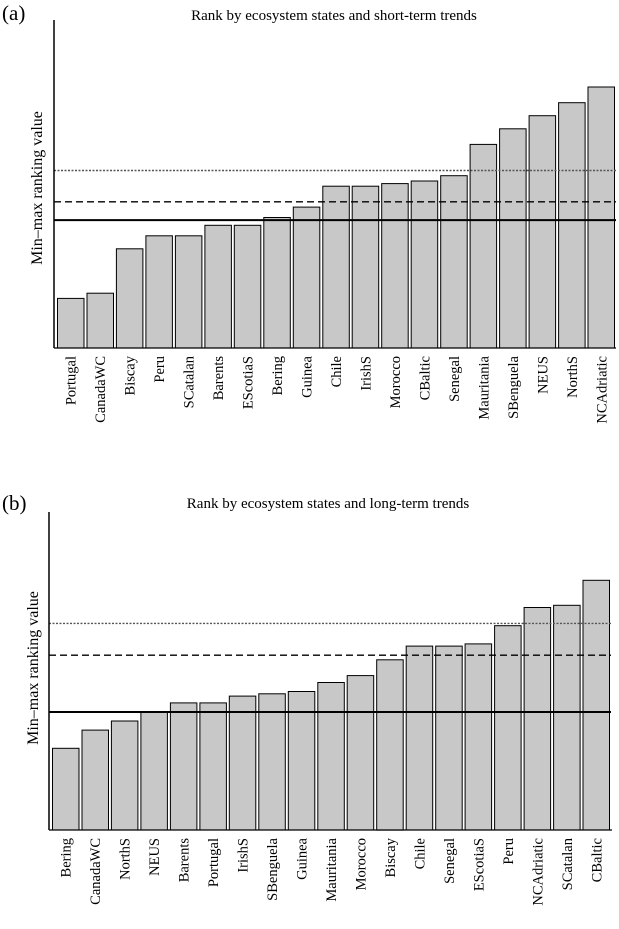 Image resolution: width=619 pixels, height=929 pixels. Describe the element at coordinates (190, 381) in the screenshot. I see `panel-a-x-tick-label: SCatalan` at that location.